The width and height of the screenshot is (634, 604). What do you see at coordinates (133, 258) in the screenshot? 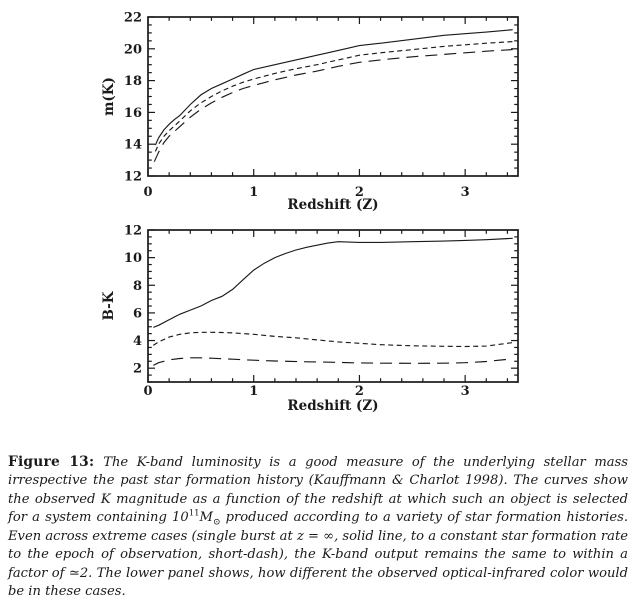
I see `y-tick-label: 10` at bounding box center [133, 258].